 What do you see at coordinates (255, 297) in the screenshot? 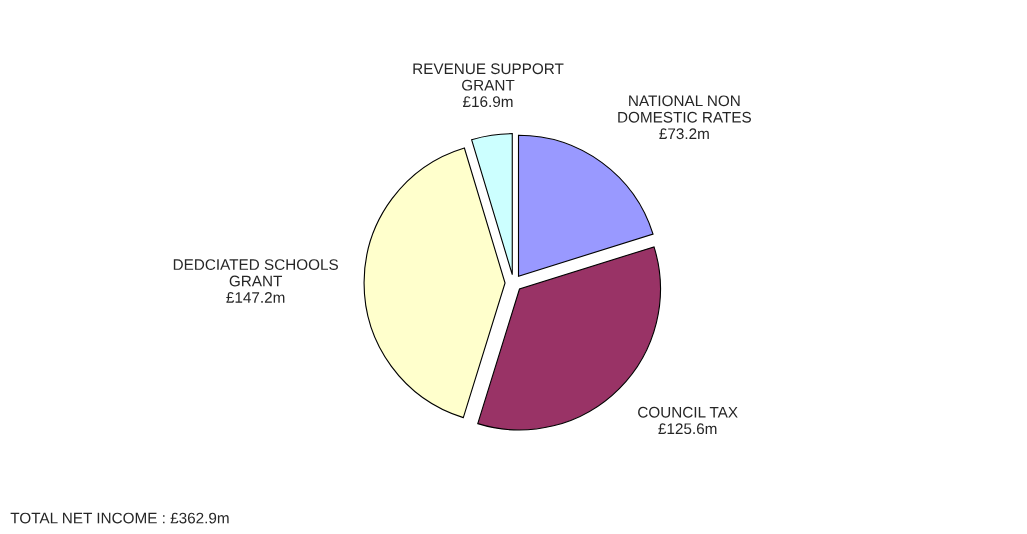
I see `data-label: £147.2m` at bounding box center [255, 297].